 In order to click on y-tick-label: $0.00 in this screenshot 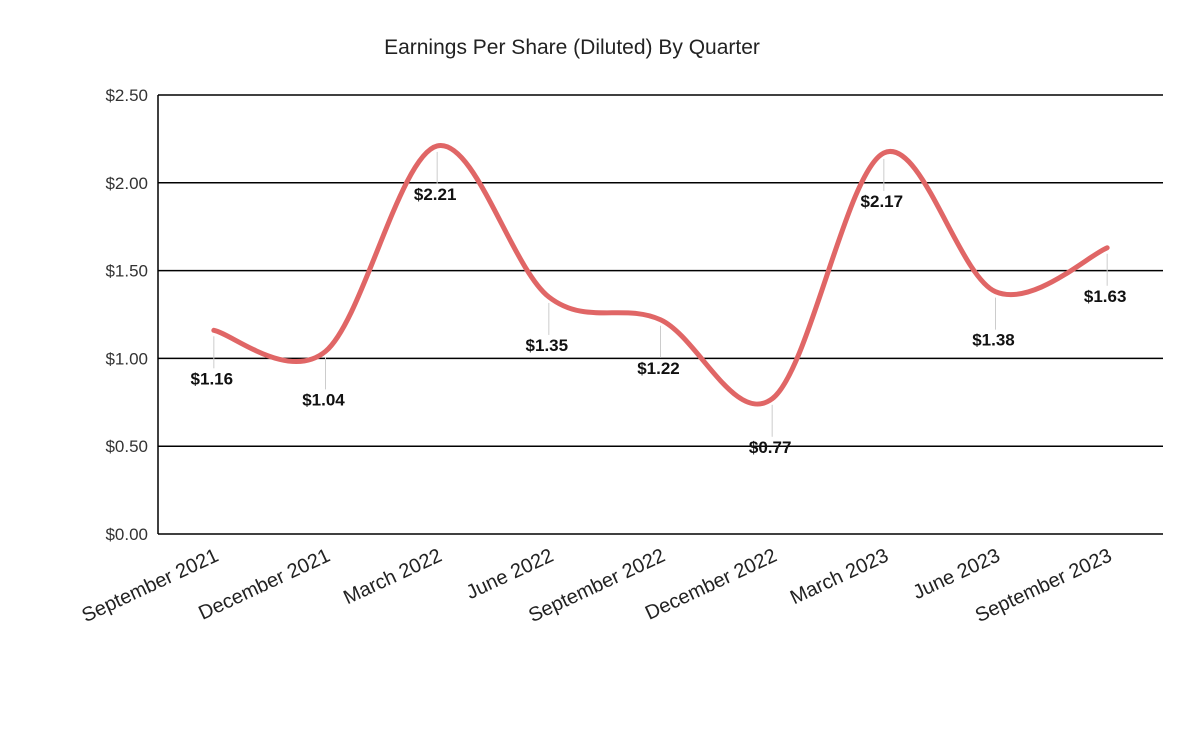, I will do `click(126, 534)`.